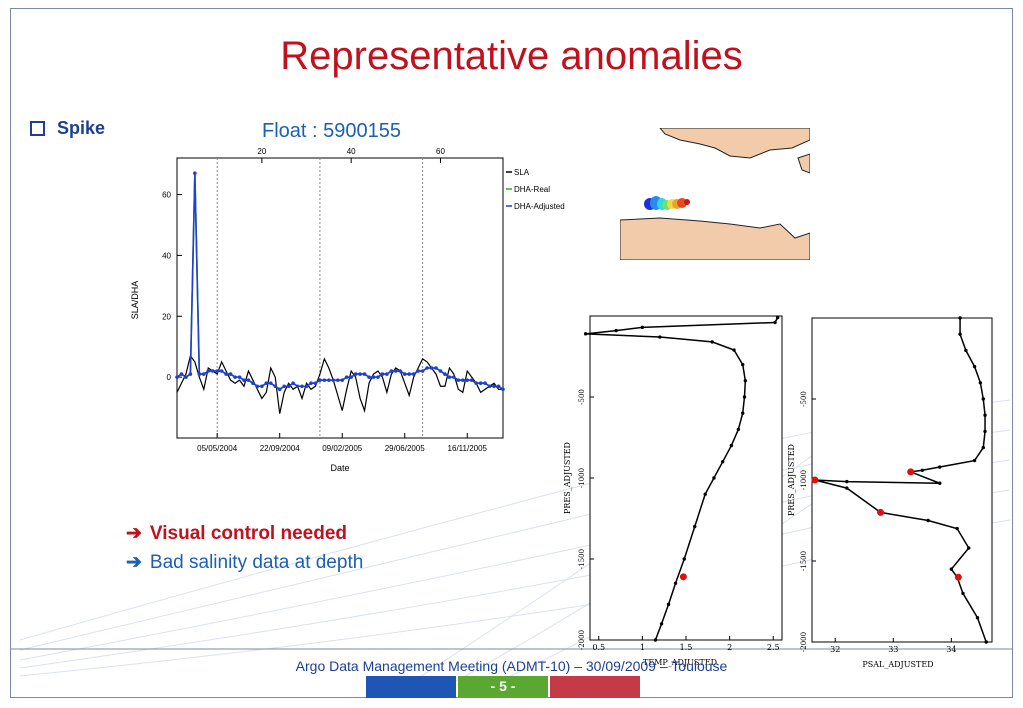 Image resolution: width=1023 pixels, height=708 pixels. I want to click on note-visual-control: ➔ Visual control needed, so click(236, 533).